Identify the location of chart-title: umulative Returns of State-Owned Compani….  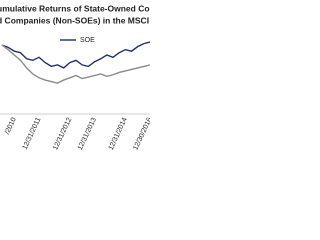
(75, 8).